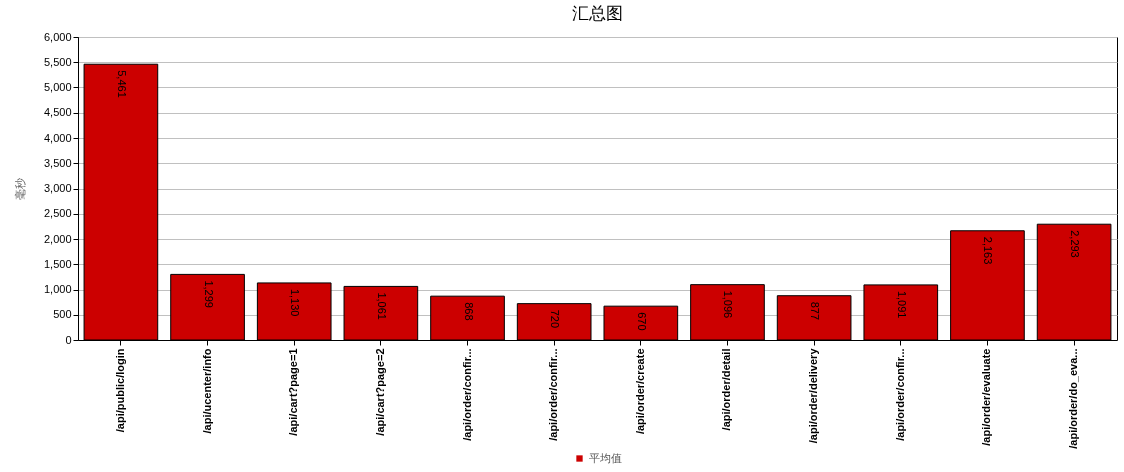  Describe the element at coordinates (901, 304) in the screenshot. I see `data-label: 1,091` at that location.